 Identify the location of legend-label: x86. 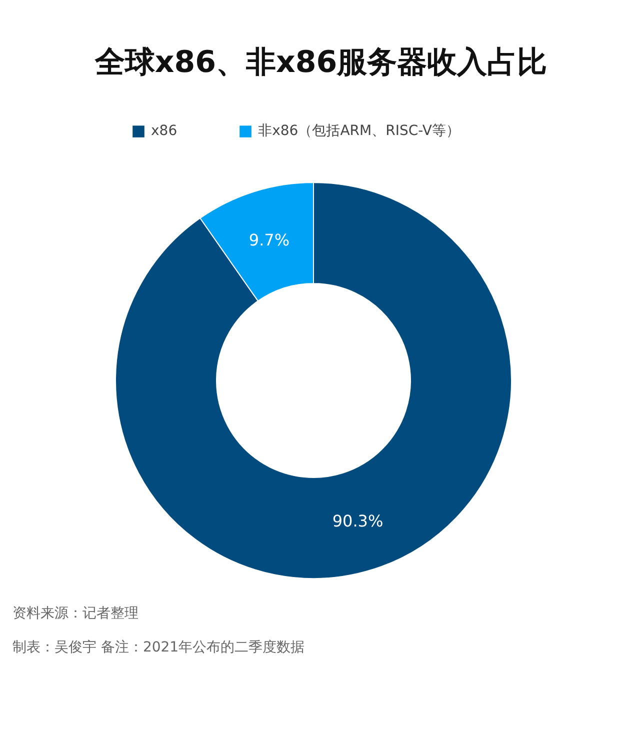
(164, 131).